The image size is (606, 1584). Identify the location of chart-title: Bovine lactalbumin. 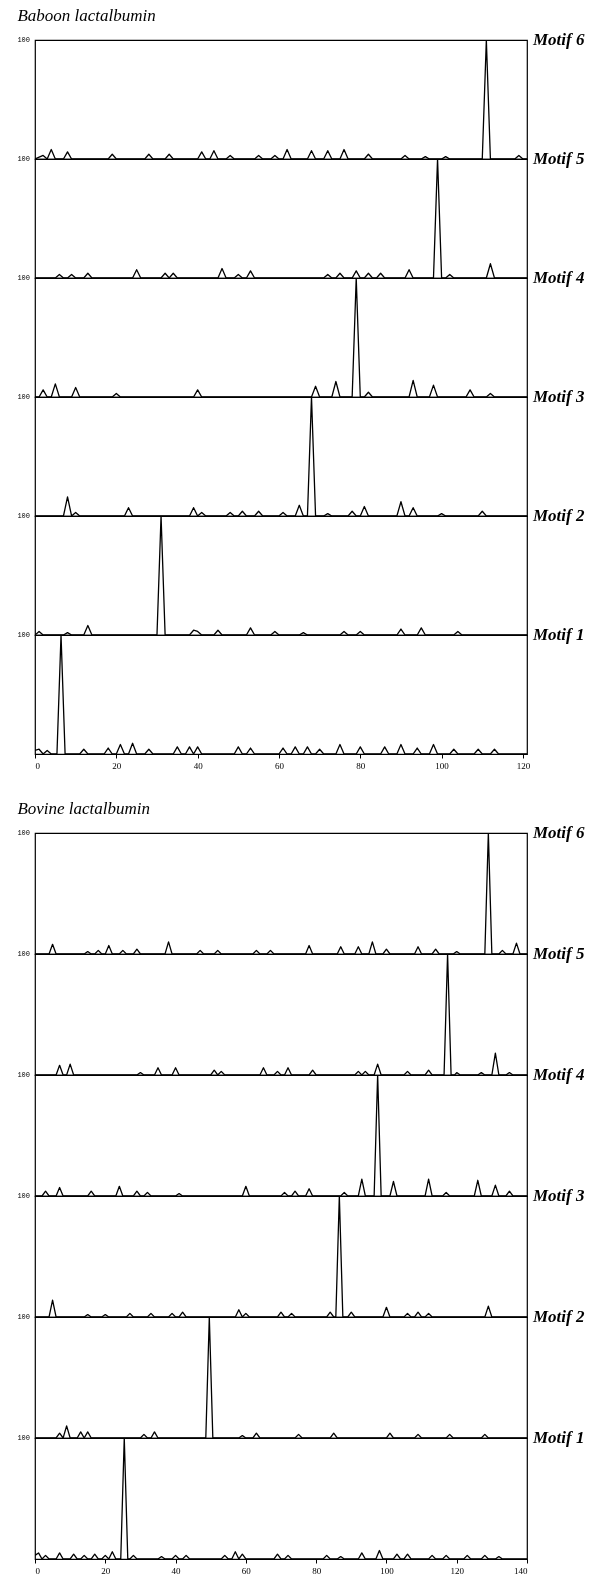
(84, 808).